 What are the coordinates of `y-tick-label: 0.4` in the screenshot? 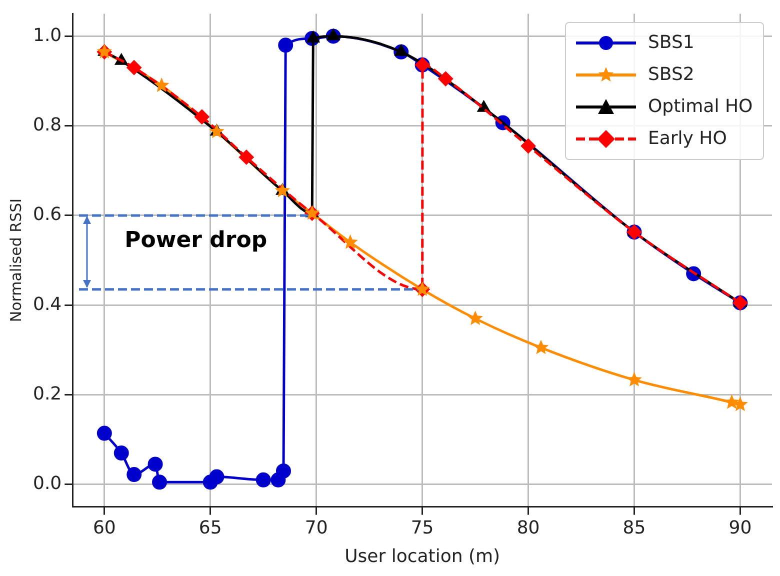 It's located at (47, 304).